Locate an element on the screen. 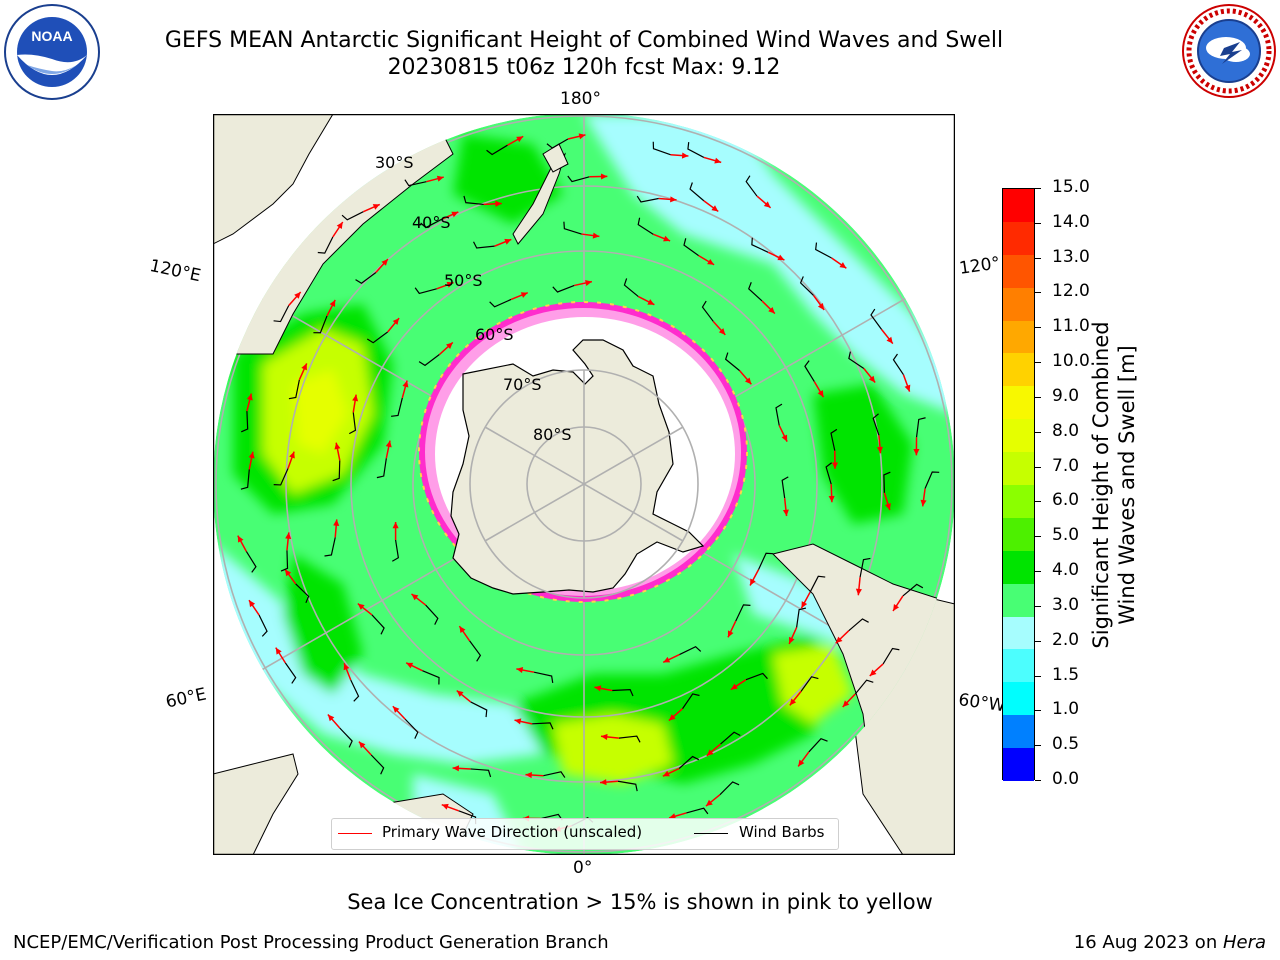 The height and width of the screenshot is (960, 1280). lat-label: 80°S is located at coordinates (552, 434).